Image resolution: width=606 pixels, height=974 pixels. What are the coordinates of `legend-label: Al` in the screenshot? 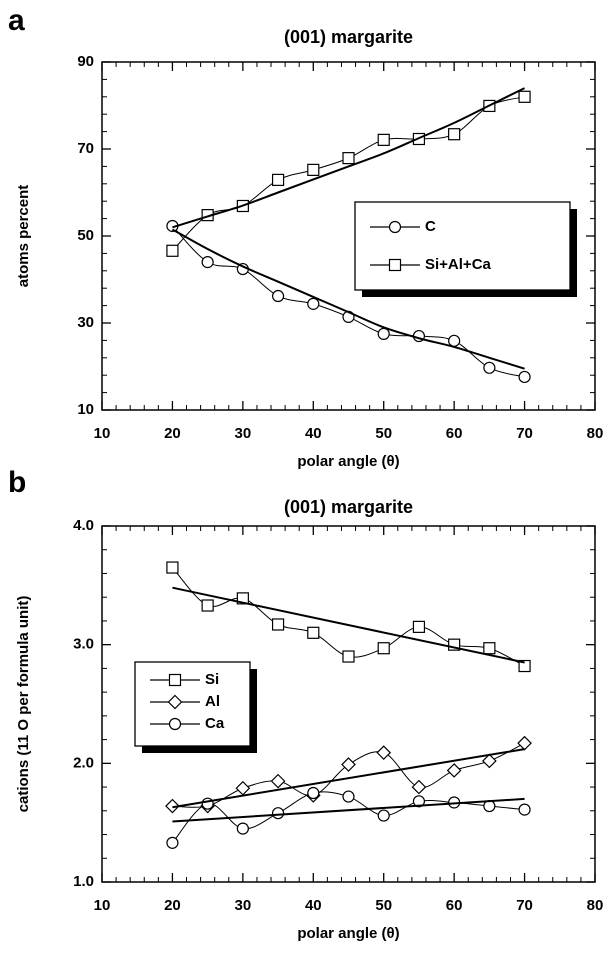 It's located at (212, 701).